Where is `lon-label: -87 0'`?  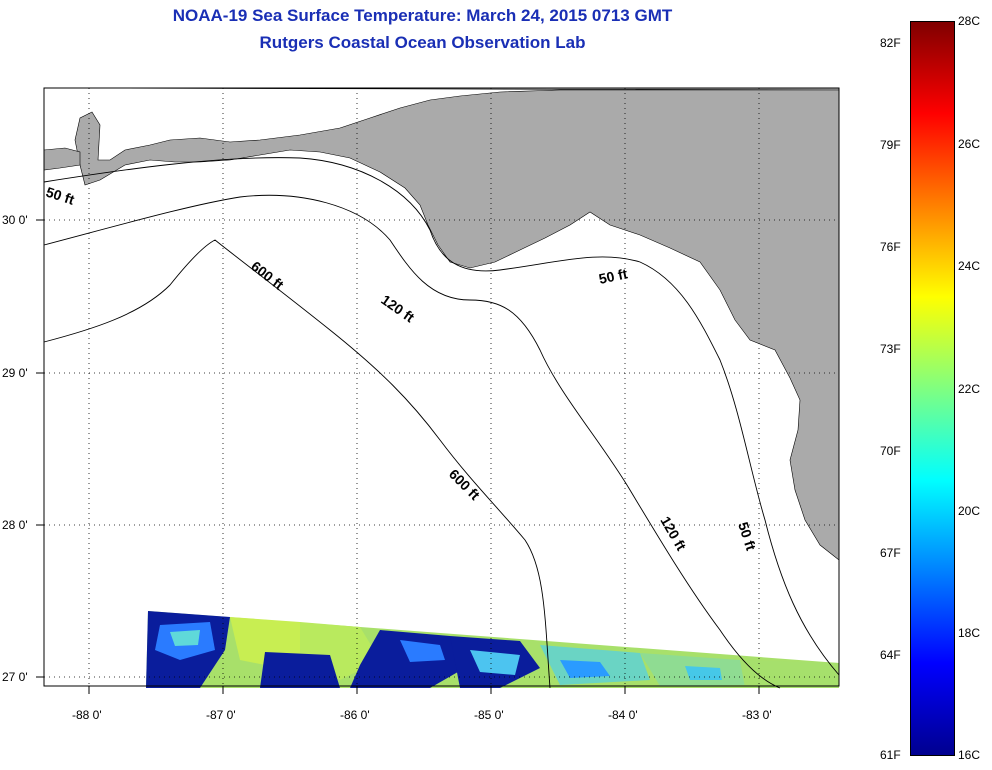
lon-label: -87 0' is located at coordinates (221, 715).